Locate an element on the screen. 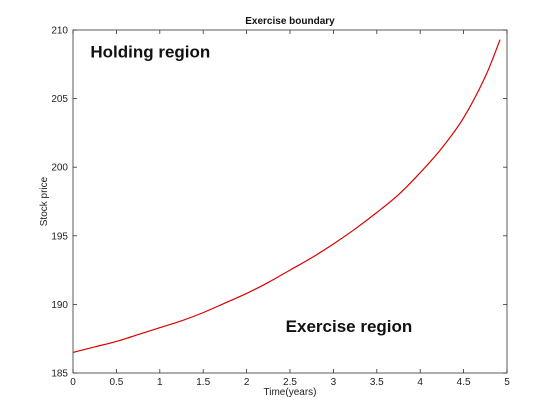 The image size is (560, 420). y-tick-label: 210 is located at coordinates (59, 31).